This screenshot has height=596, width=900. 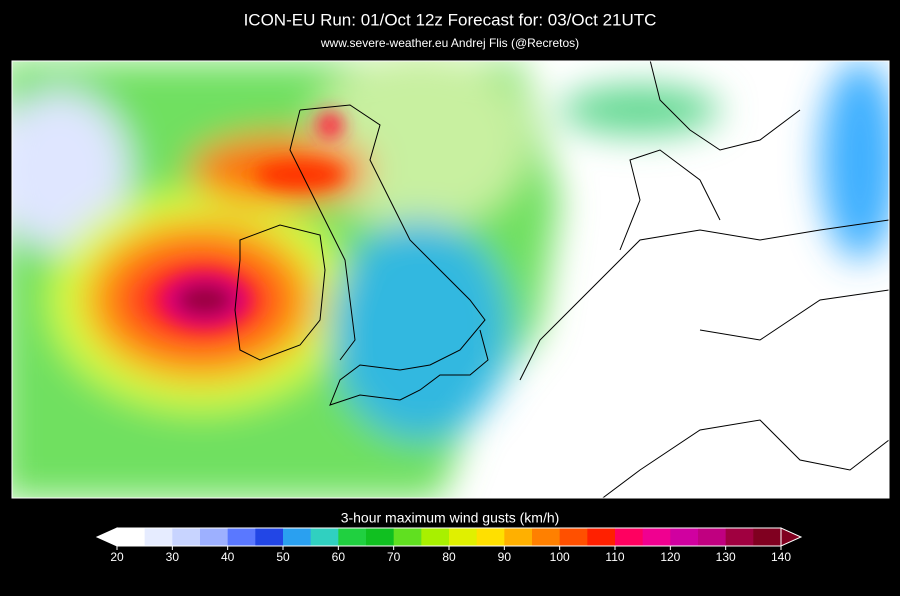 I want to click on colorbar-tick-label: 90, so click(x=505, y=557).